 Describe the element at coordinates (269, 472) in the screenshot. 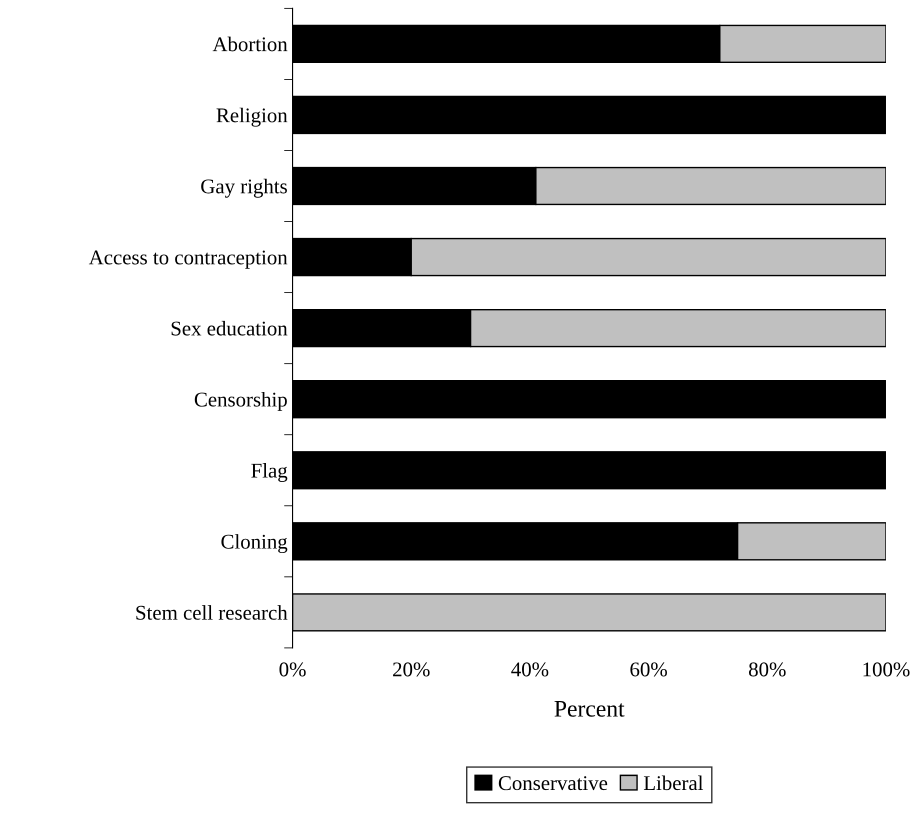

I see `y-tick-label: Flag` at that location.